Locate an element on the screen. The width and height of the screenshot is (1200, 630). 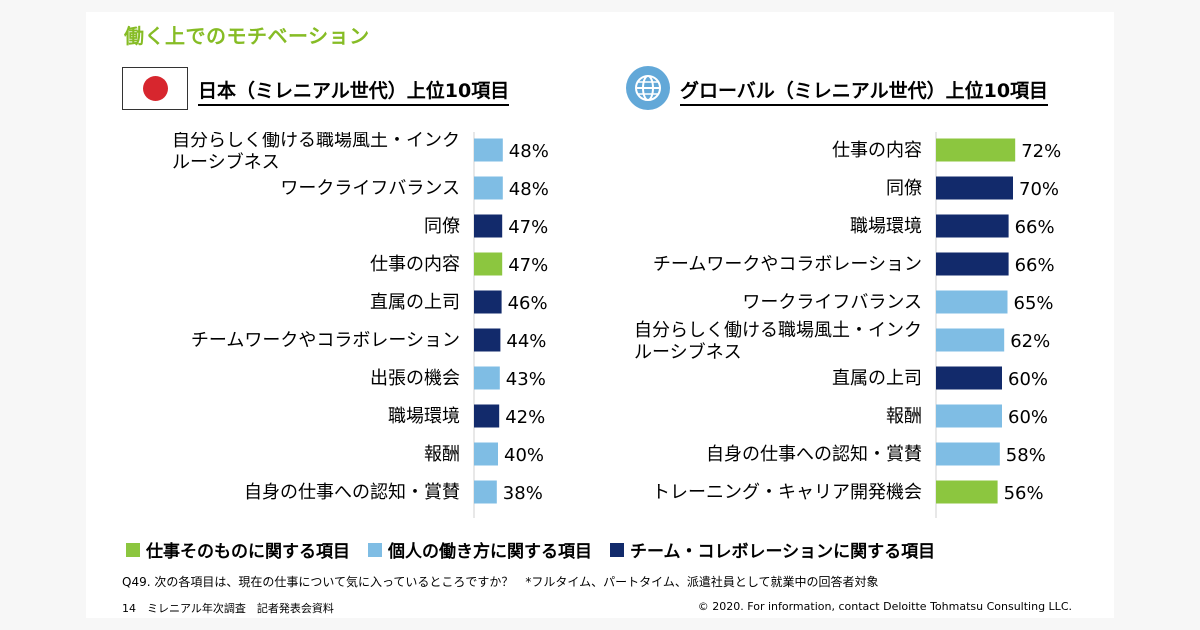
globe-icon is located at coordinates (648, 88).